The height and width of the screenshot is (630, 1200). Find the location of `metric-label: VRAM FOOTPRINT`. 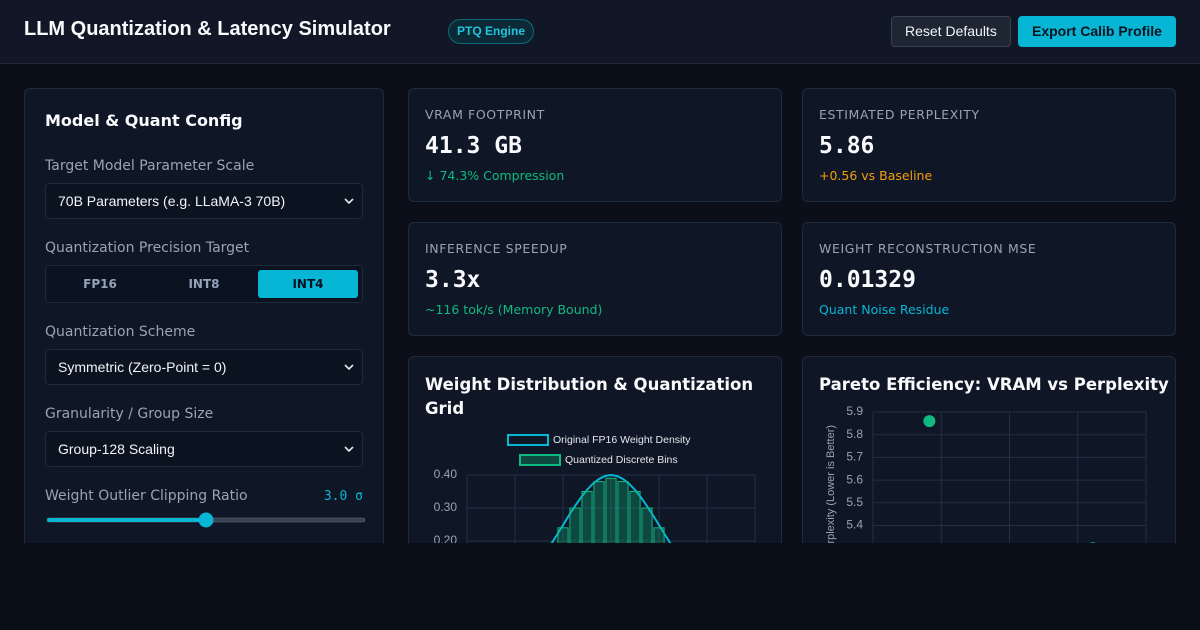

metric-label: VRAM FOOTPRINT is located at coordinates (485, 114).